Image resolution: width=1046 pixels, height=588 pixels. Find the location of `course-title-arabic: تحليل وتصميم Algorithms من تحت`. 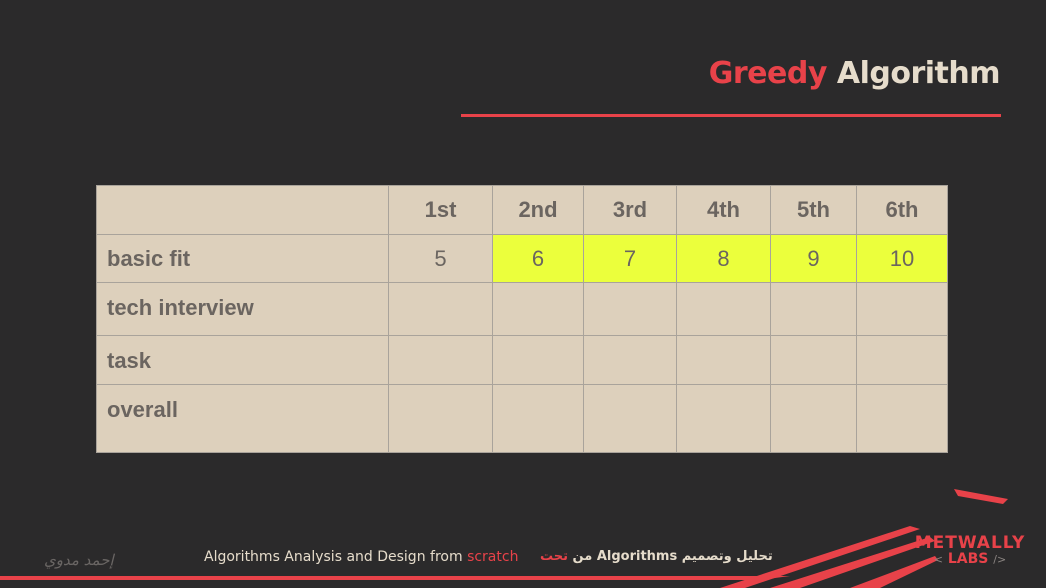

course-title-arabic: تحليل وتصميم Algorithms من تحت is located at coordinates (656, 556).